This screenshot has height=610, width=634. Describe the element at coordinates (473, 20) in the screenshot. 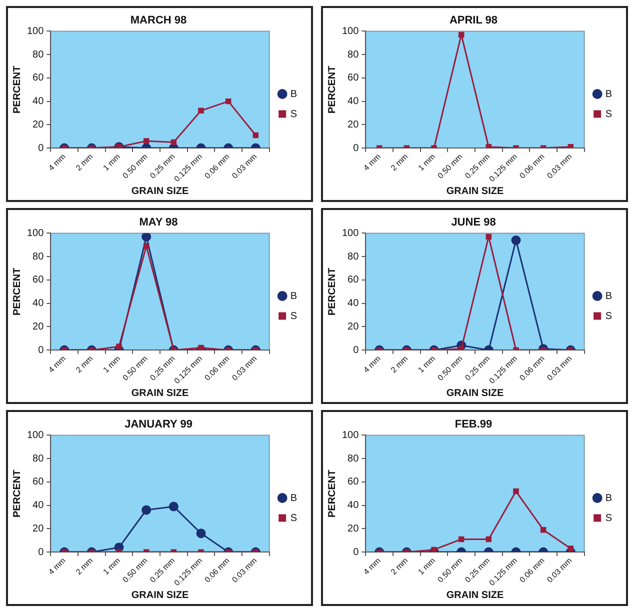

I see `chart-title: APRIL 98` at that location.